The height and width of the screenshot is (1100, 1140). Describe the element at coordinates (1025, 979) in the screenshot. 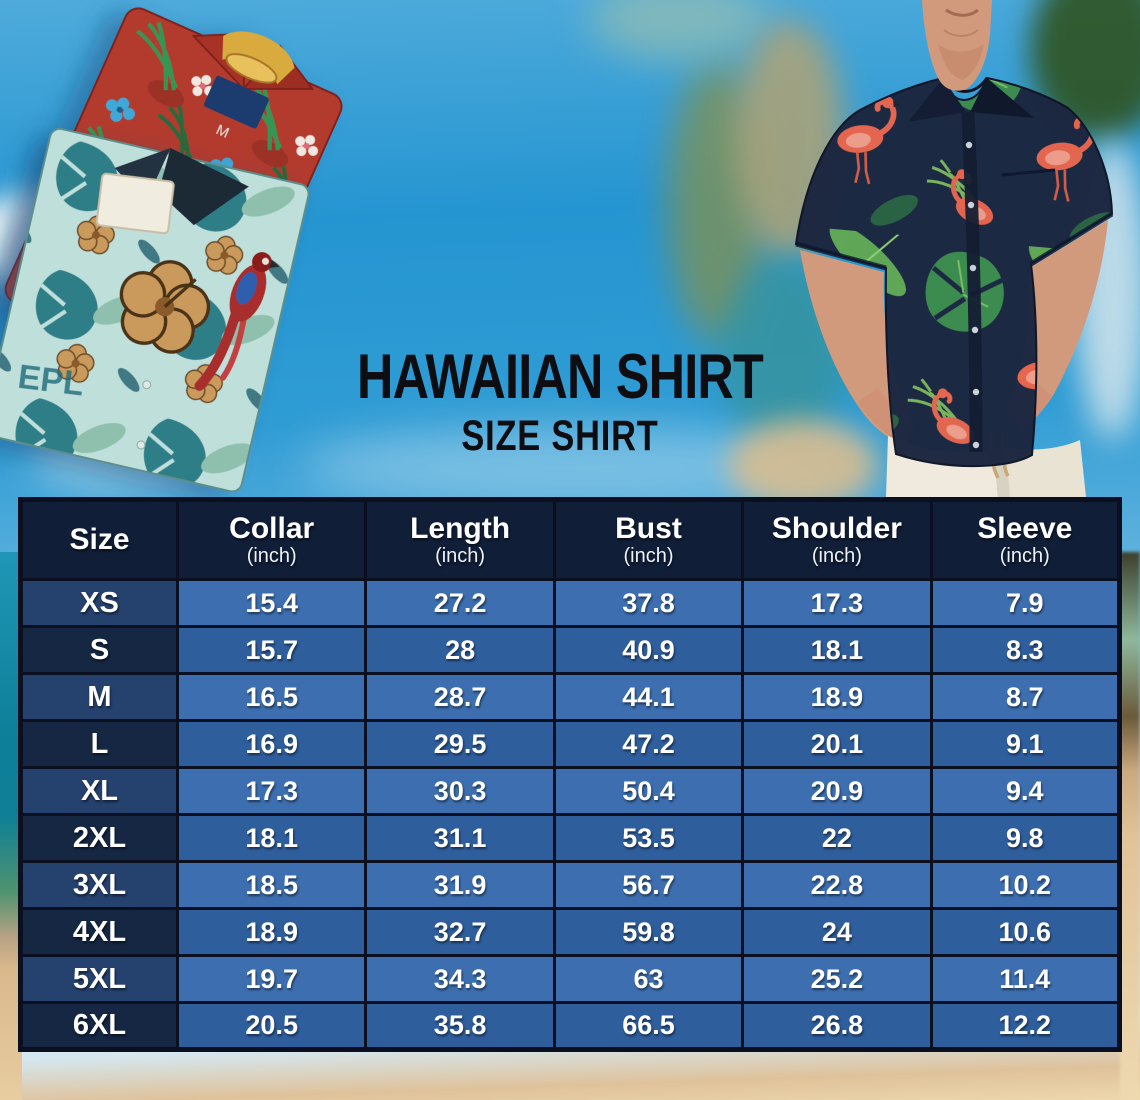

I see `sleeve-value-cell: 11.4` at that location.